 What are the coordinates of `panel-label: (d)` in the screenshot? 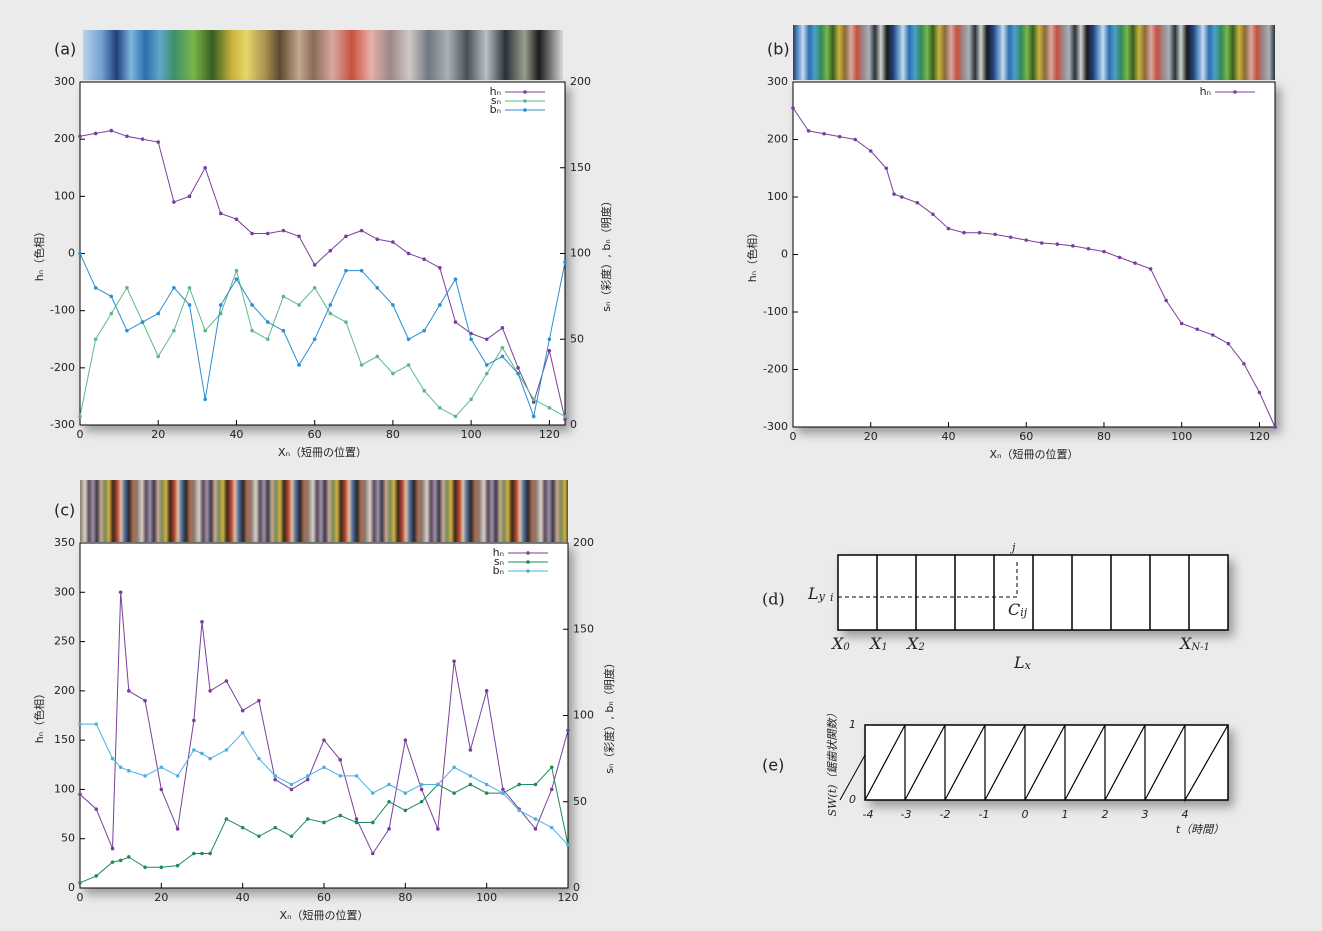 It's located at (773, 599).